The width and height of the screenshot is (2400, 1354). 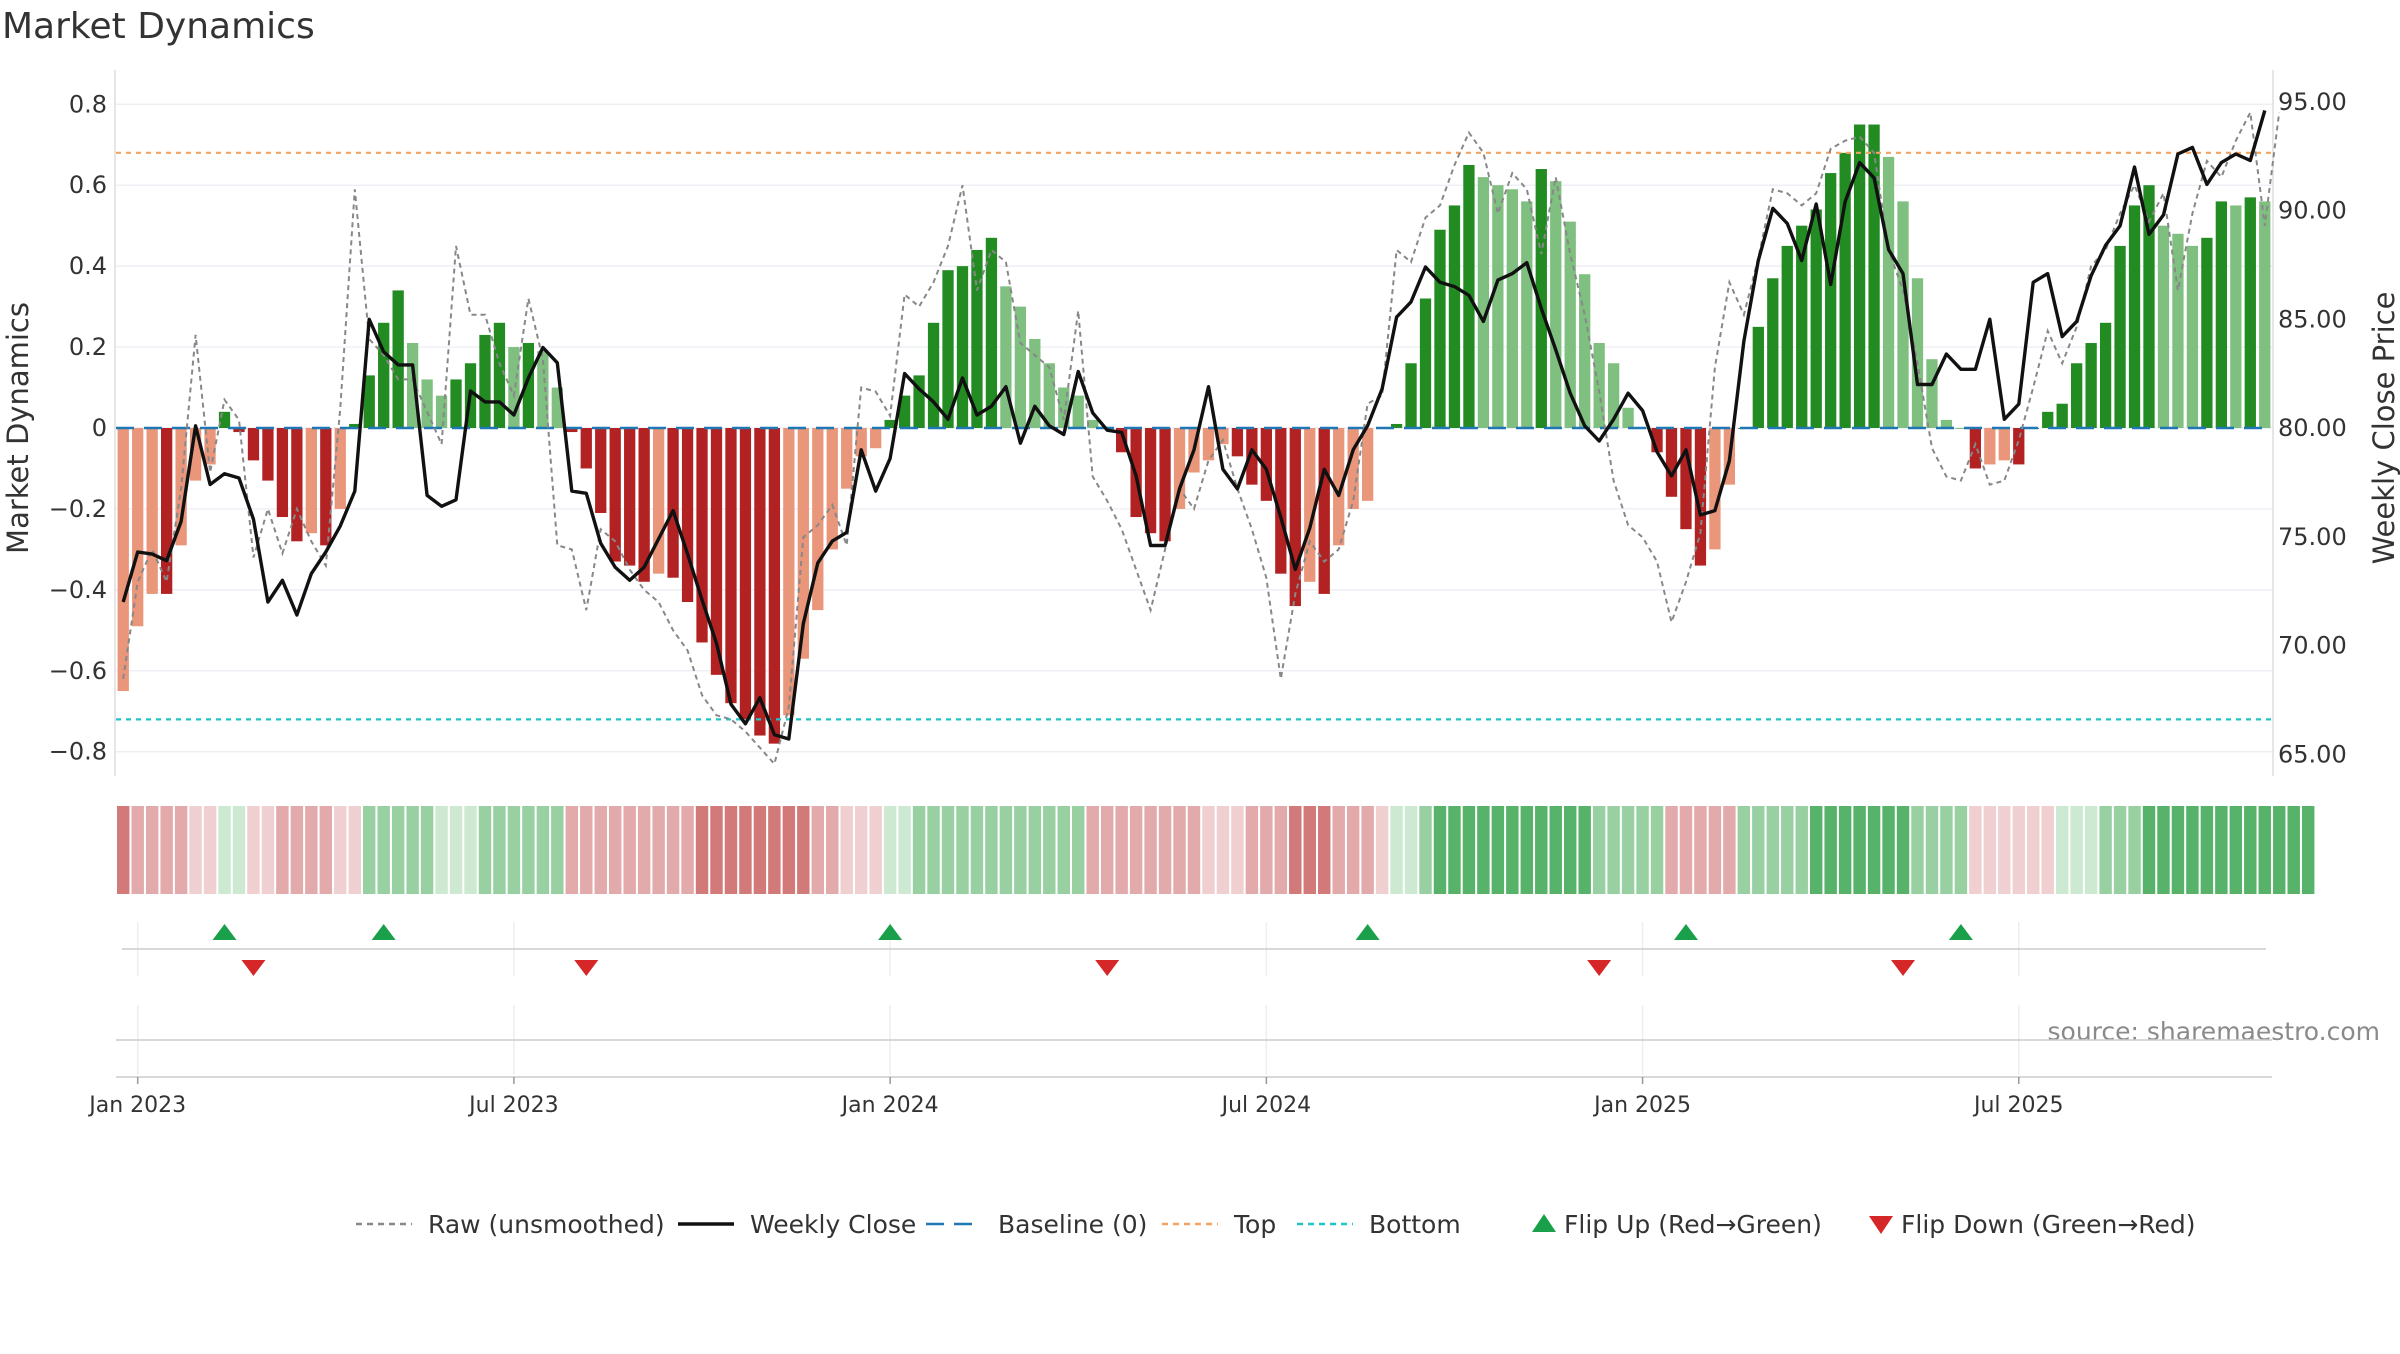 What do you see at coordinates (889, 1105) in the screenshot?
I see `x-tick-label: Jan 2024` at bounding box center [889, 1105].